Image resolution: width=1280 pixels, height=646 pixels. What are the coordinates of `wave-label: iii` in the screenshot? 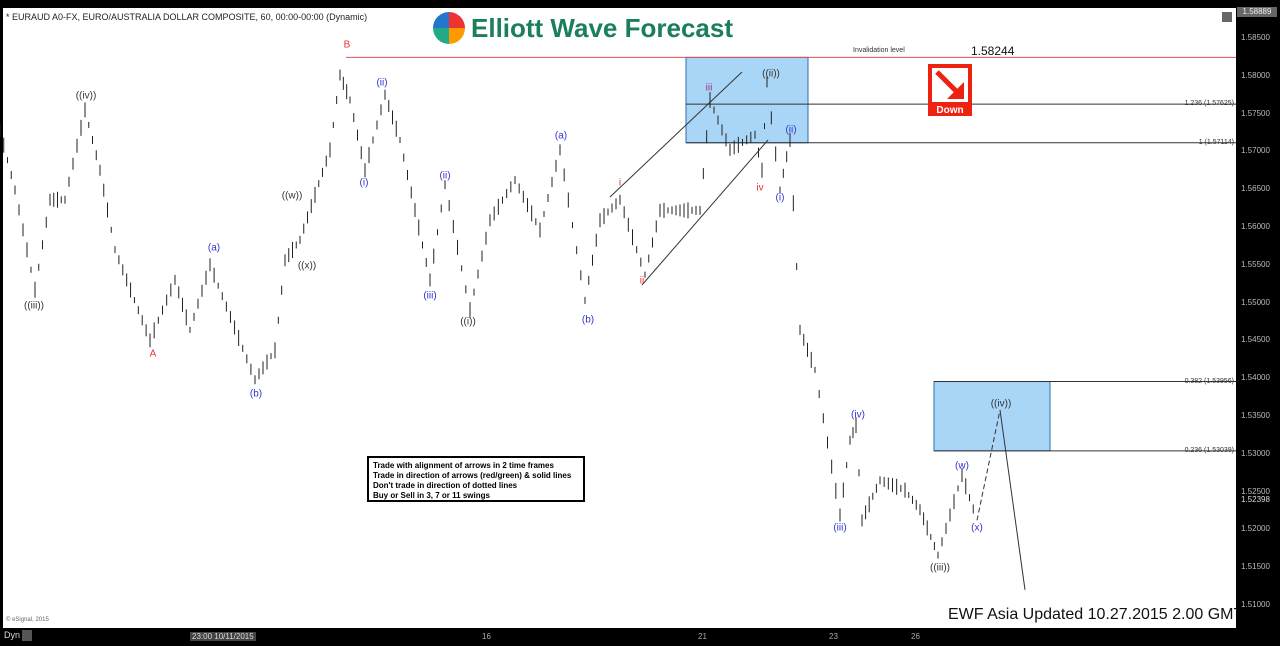 It's located at (709, 88).